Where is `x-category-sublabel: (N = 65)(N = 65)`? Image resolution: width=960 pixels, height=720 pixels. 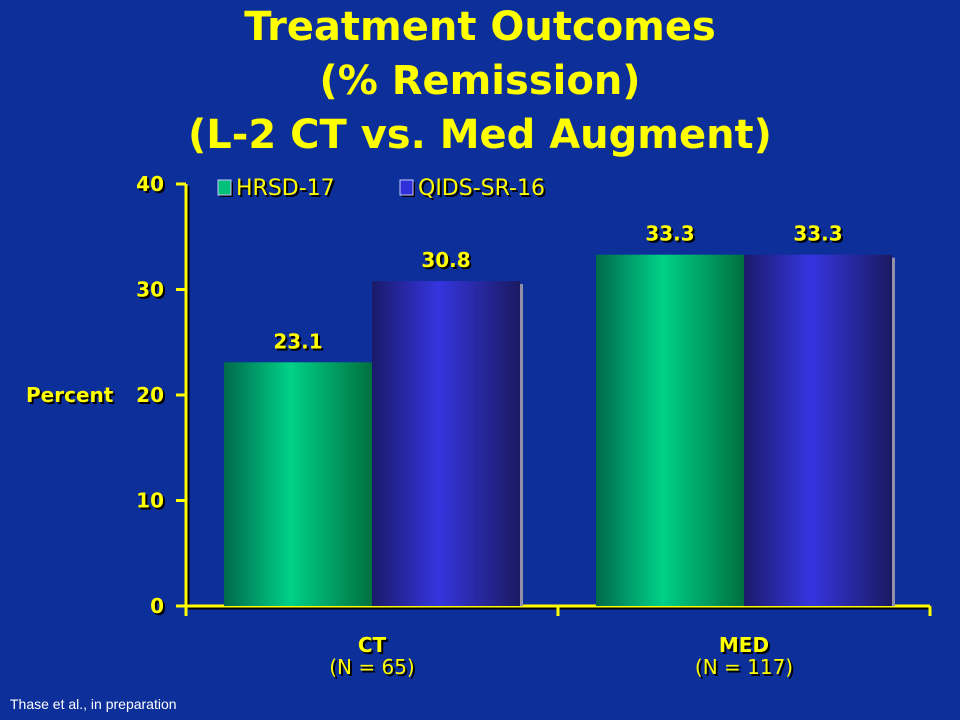 x-category-sublabel: (N = 65)(N = 65) is located at coordinates (373, 668).